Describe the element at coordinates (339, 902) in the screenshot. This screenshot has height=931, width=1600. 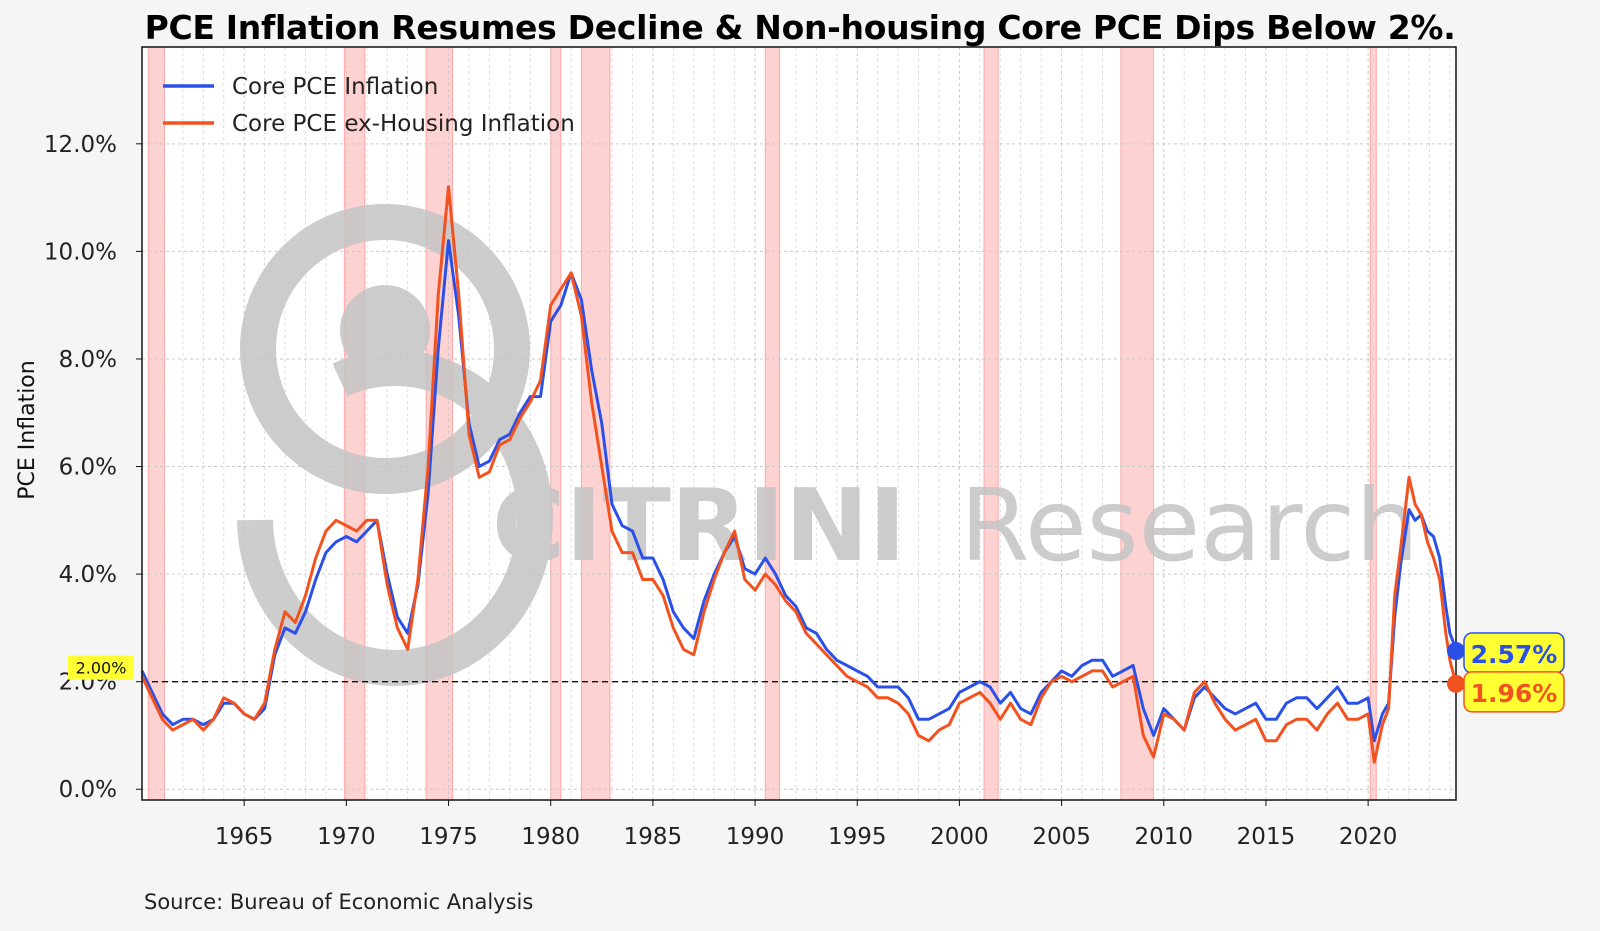
I see `source-note: Source: Bureau of Economic Analysis` at that location.